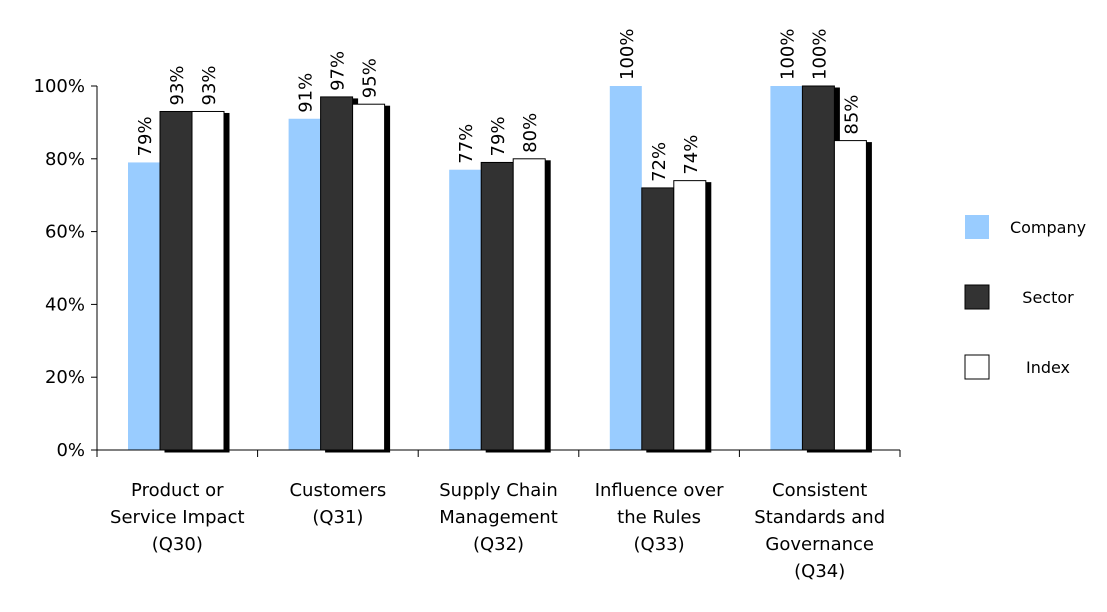 Image resolution: width=1107 pixels, height=612 pixels. I want to click on x-tick-label-line: Influence over, so click(659, 490).